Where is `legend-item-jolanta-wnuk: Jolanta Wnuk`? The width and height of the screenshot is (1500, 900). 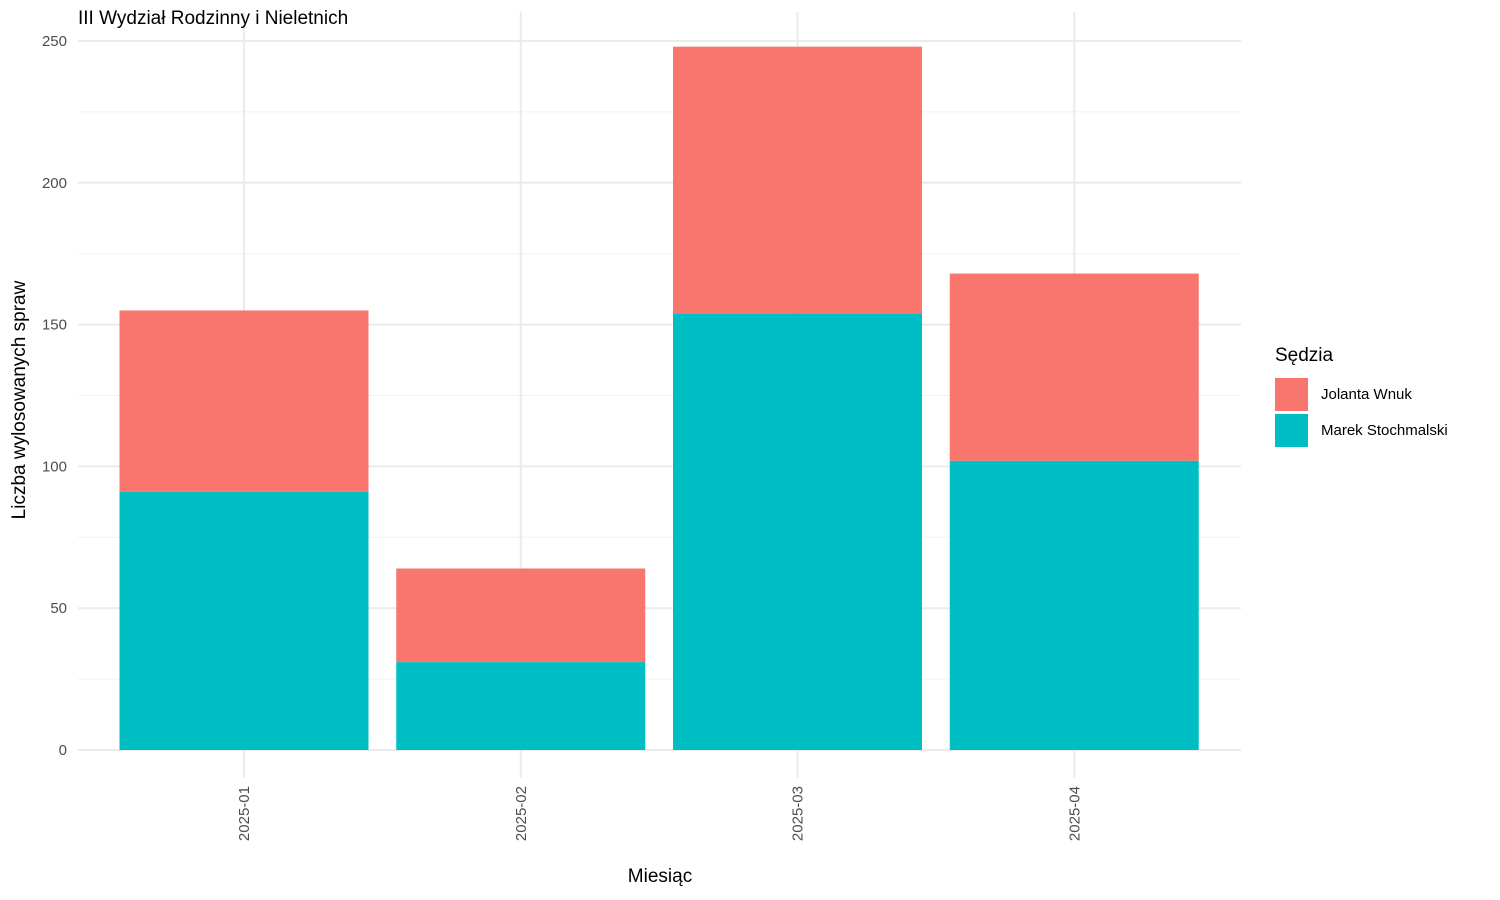
legend-item-jolanta-wnuk: Jolanta Wnuk is located at coordinates (1361, 394).